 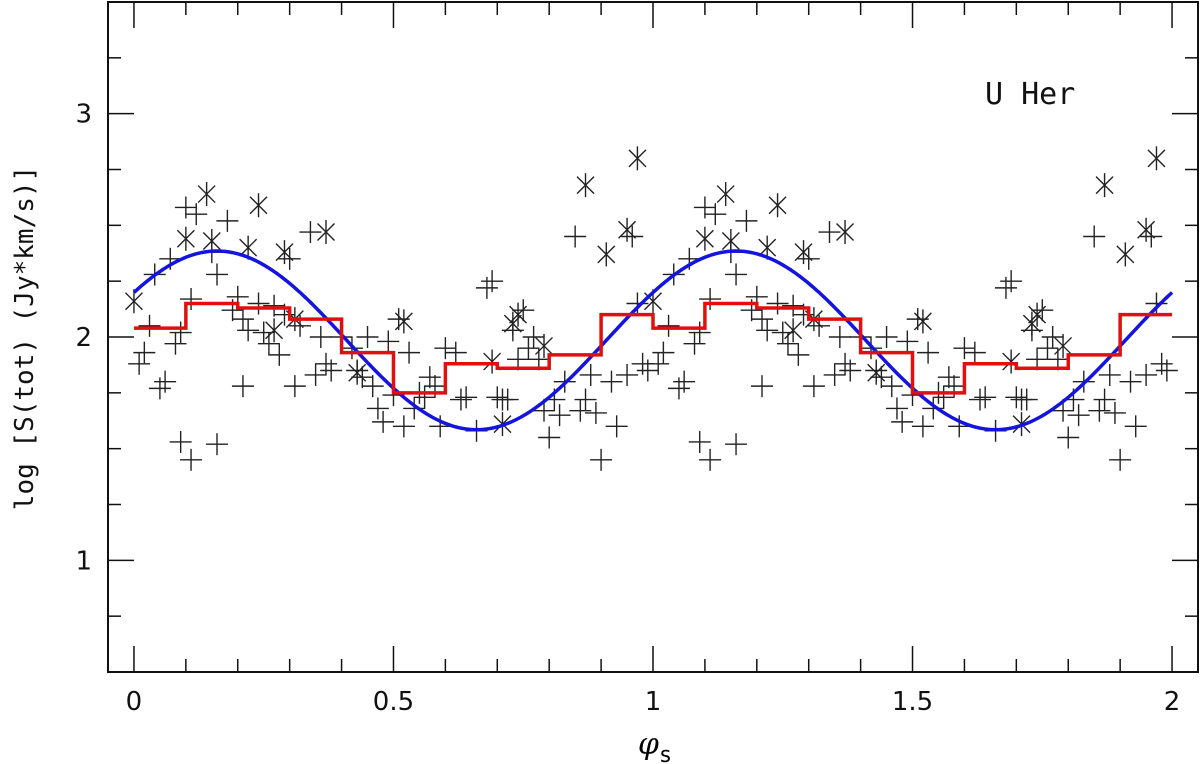 I want to click on star-name-annotation: U Her, so click(x=1030, y=94).